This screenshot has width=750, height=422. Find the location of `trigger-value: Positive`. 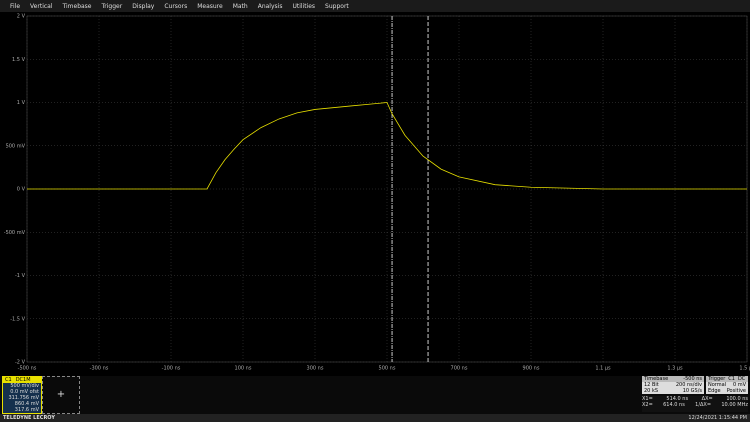

trigger-value: Positive is located at coordinates (736, 391).